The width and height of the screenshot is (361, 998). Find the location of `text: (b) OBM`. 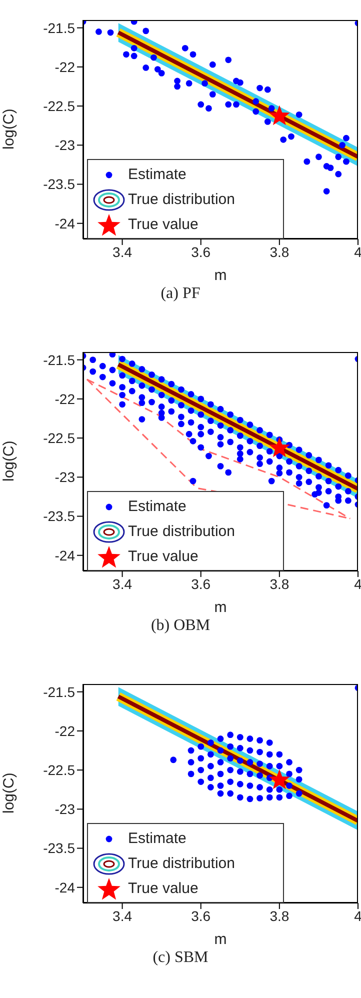

text: (b) OBM is located at coordinates (181, 626).